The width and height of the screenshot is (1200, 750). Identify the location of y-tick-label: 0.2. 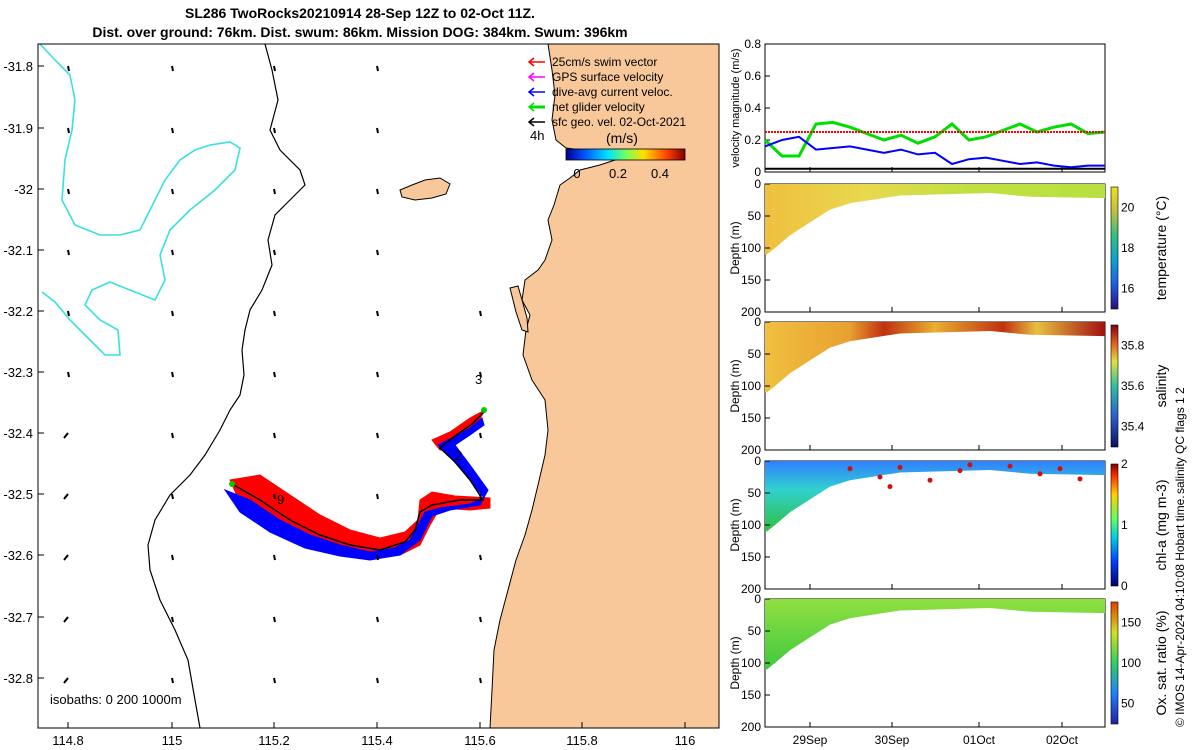
(752, 140).